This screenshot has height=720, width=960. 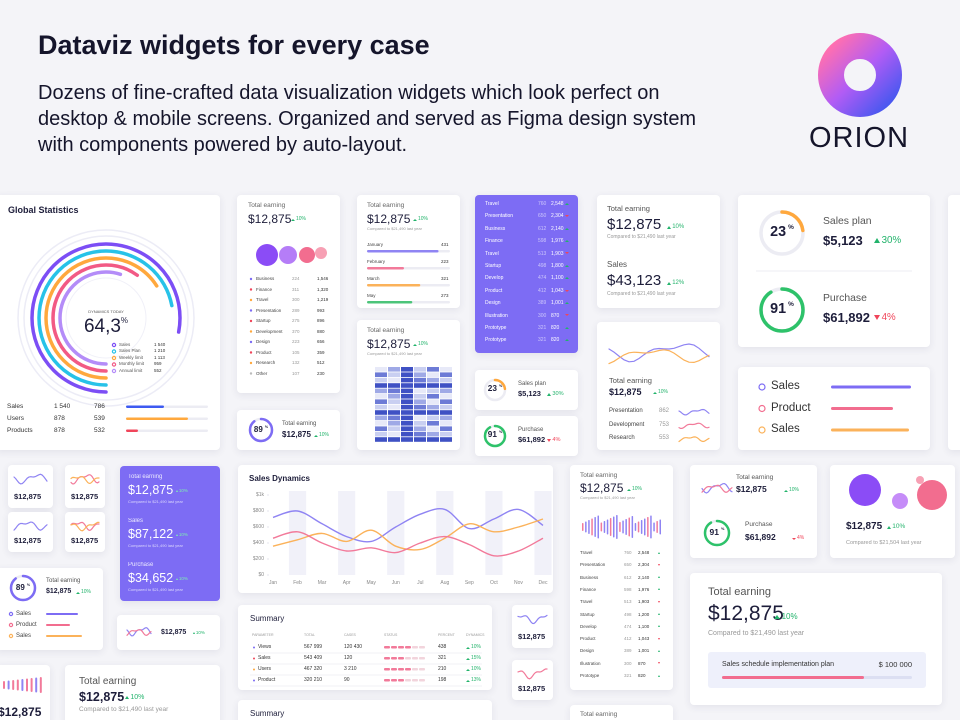 What do you see at coordinates (529, 394) in the screenshot?
I see `plan-value: $5,123` at bounding box center [529, 394].